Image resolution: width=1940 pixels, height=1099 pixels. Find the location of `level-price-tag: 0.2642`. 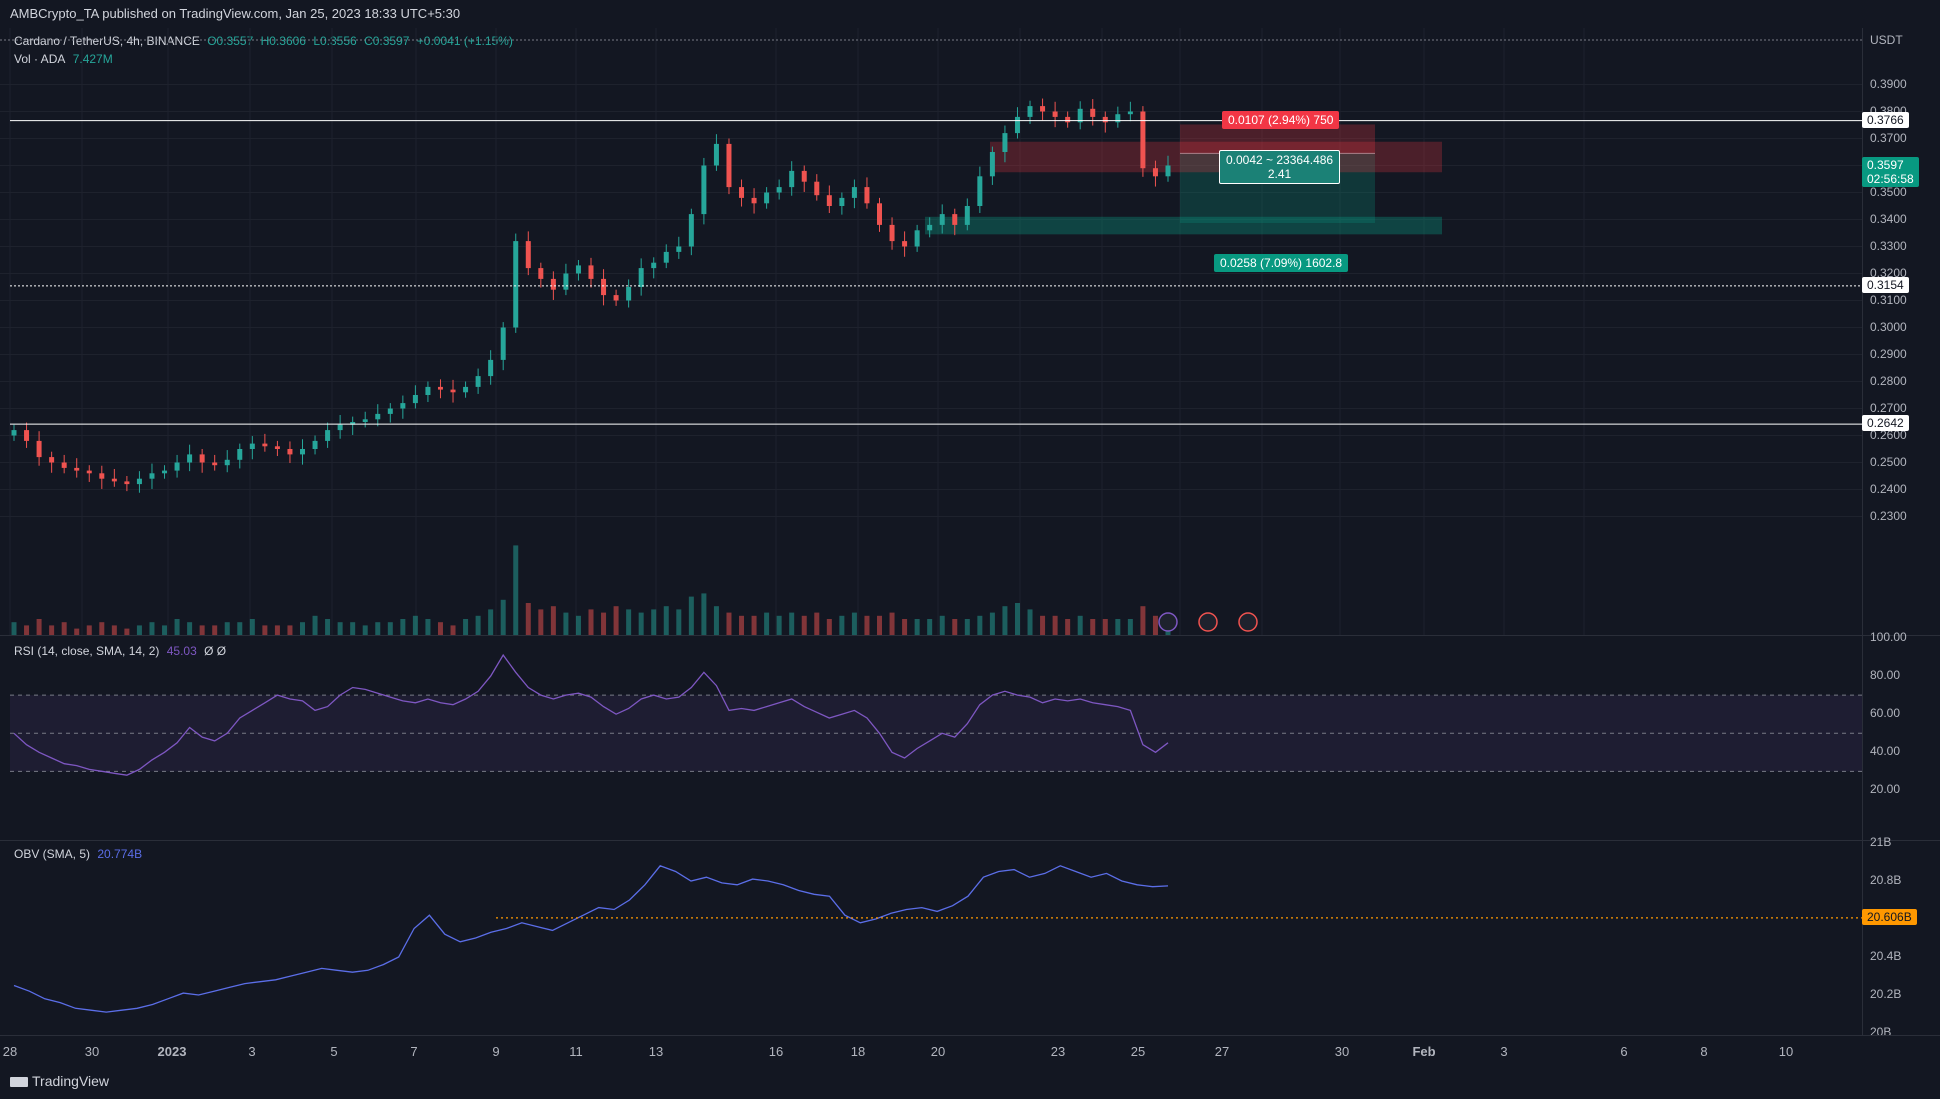

level-price-tag: 0.2642 is located at coordinates (1885, 423).